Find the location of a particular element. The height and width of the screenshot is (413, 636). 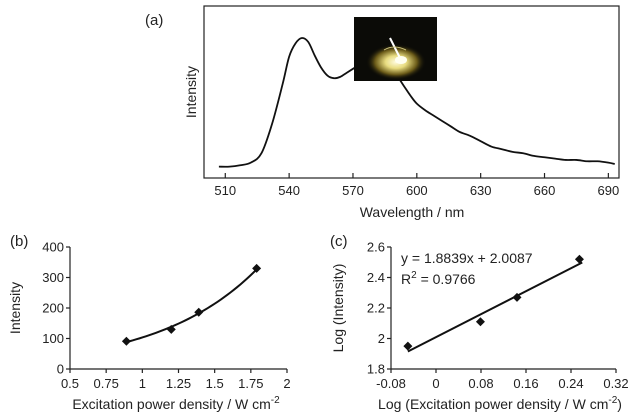

panel-b-ticks: 0.5 0.75 1 1.25 1.5 1.75 2 0 100 200 300 400 is located at coordinates (166, 316).